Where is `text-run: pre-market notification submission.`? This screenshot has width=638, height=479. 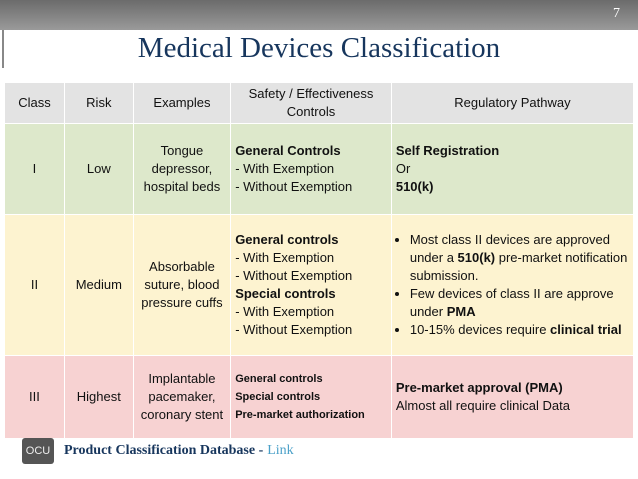
text-run: pre-market notification submission. is located at coordinates (518, 266).